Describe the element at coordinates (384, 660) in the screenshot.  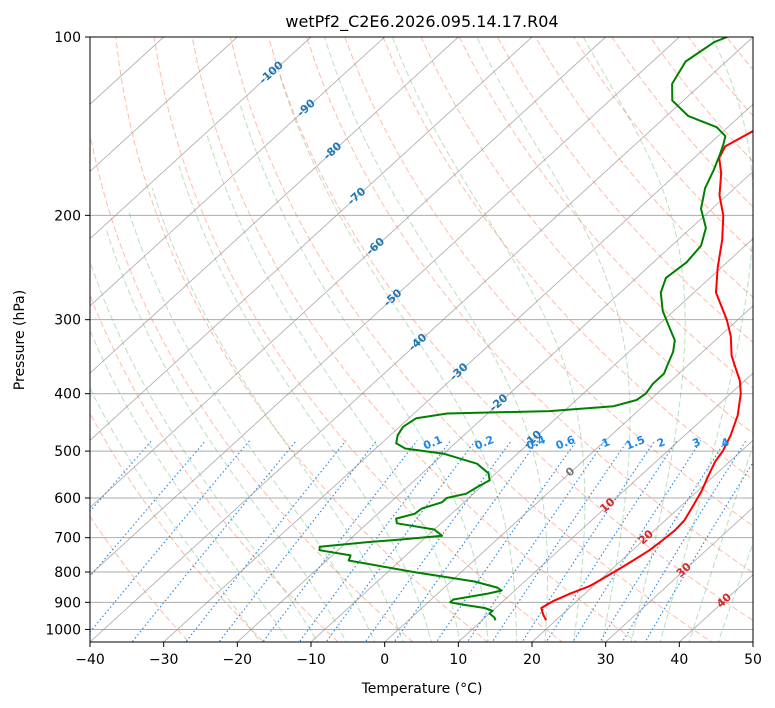
I see `x-tick-label: 0` at that location.